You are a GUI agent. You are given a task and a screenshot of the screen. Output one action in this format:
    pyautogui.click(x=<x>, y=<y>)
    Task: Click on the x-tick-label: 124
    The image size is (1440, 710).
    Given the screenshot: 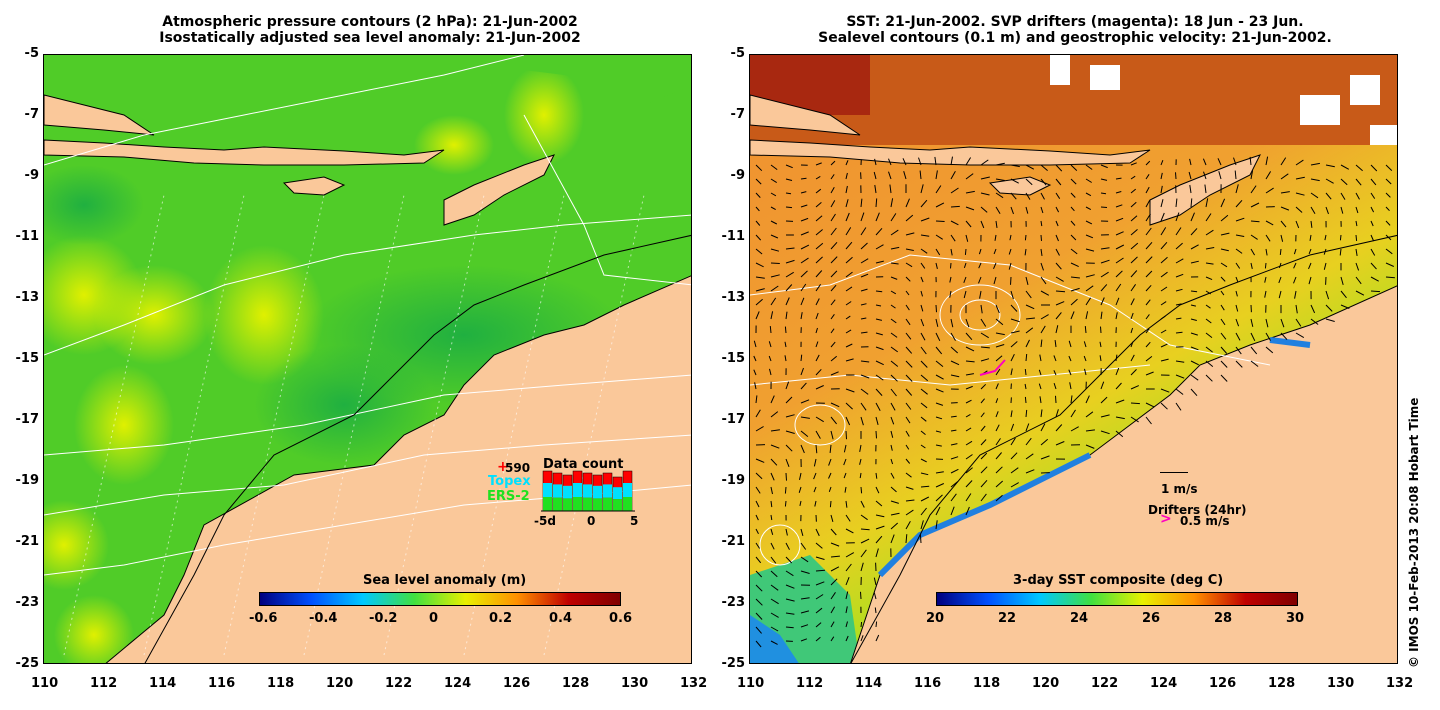 What is the action you would take?
    pyautogui.click(x=458, y=683)
    